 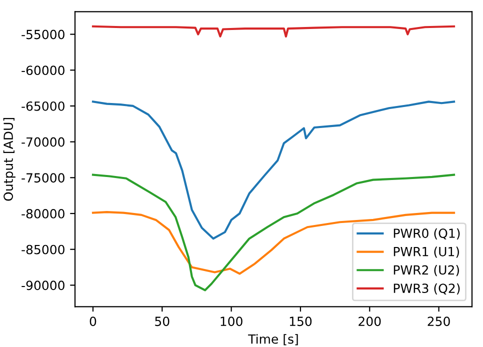 What do you see at coordinates (43, 213) in the screenshot?
I see `y-tick-label: -80000` at bounding box center [43, 213].